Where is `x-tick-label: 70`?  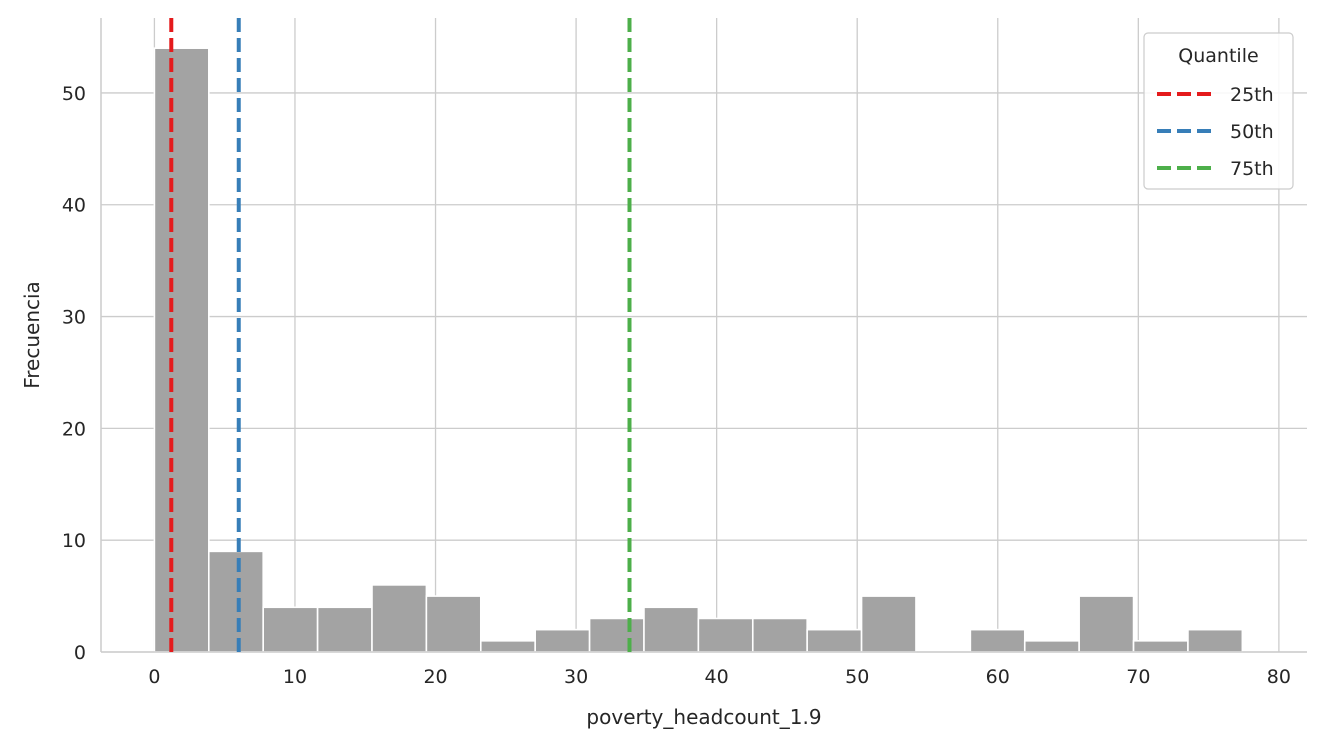
x-tick-label: 70 is located at coordinates (1138, 677).